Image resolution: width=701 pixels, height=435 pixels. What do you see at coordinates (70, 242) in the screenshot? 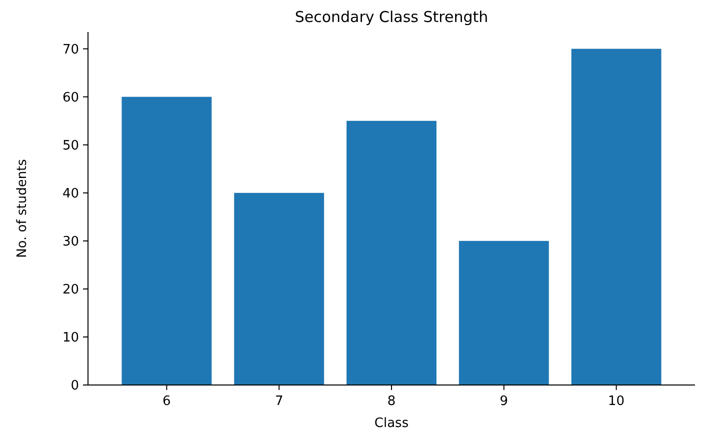
I see `y-tick-label: 30` at bounding box center [70, 242].